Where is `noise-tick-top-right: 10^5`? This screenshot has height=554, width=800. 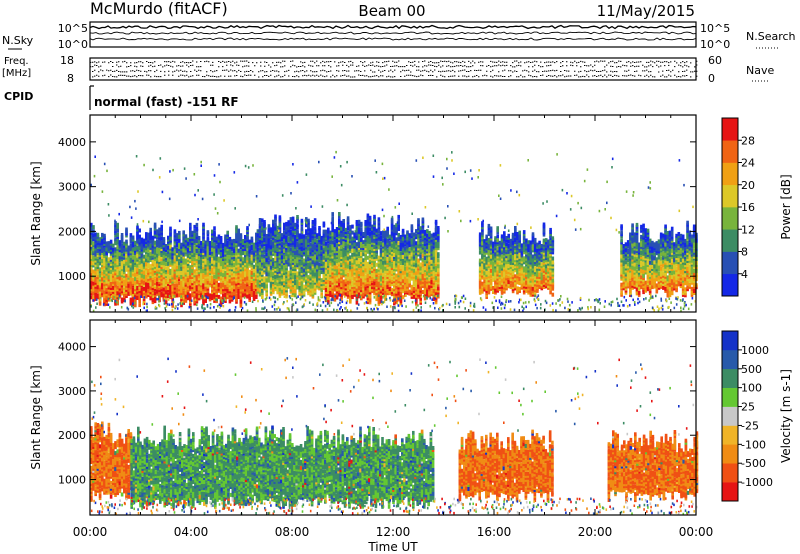 noise-tick-top-right: 10^5 is located at coordinates (715, 28).